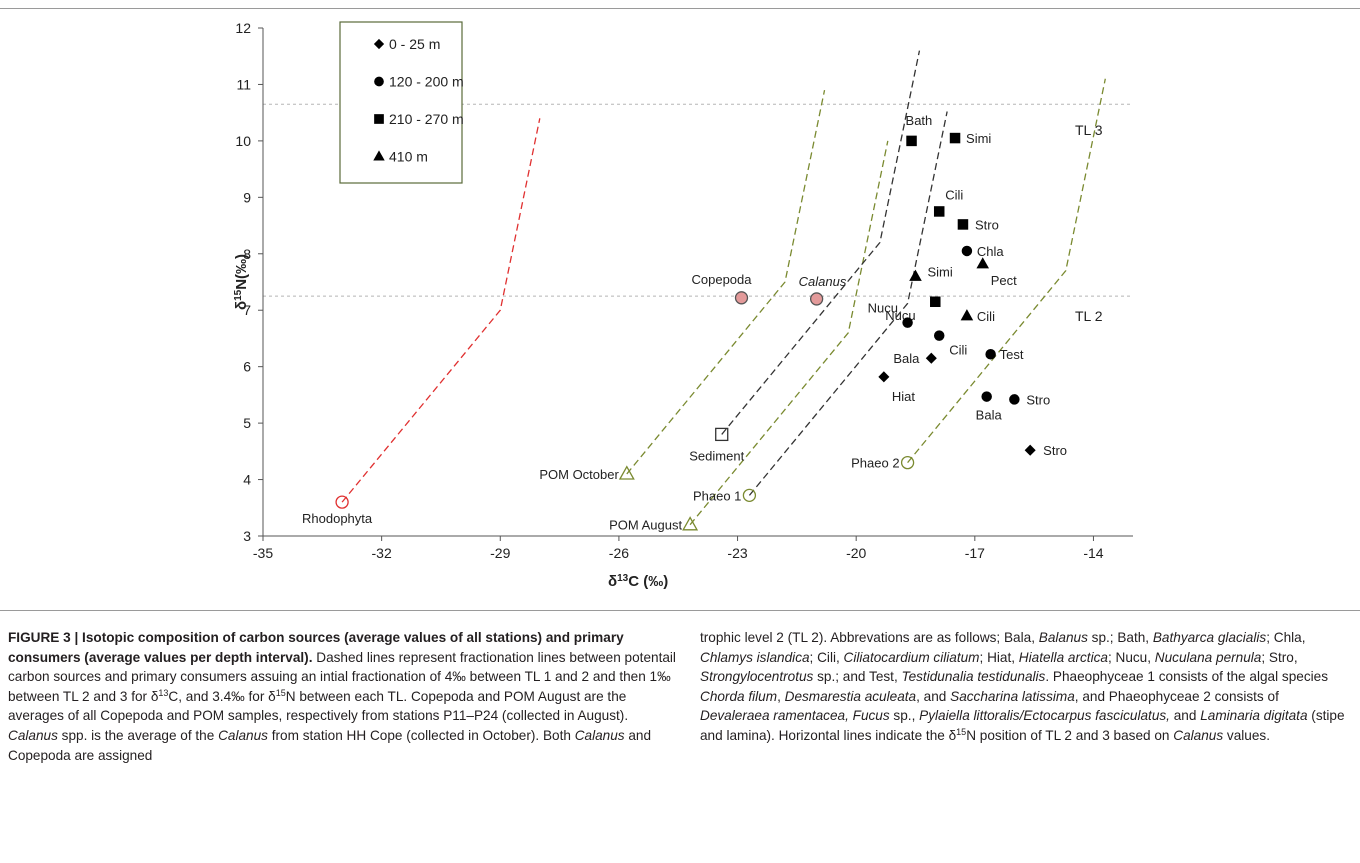 The height and width of the screenshot is (863, 1360). I want to click on source-label: Rhodophyta, so click(337, 518).